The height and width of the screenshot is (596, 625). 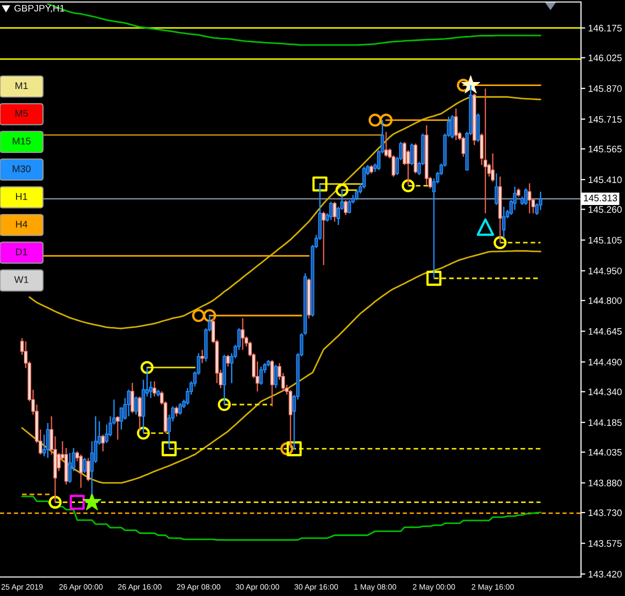 I want to click on y-tick-label: 143.880, so click(x=605, y=483).